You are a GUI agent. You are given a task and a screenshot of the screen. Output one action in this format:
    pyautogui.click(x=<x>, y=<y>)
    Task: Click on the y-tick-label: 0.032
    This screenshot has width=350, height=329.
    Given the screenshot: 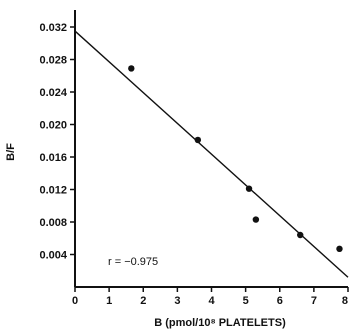 What is the action you would take?
    pyautogui.click(x=53, y=28)
    